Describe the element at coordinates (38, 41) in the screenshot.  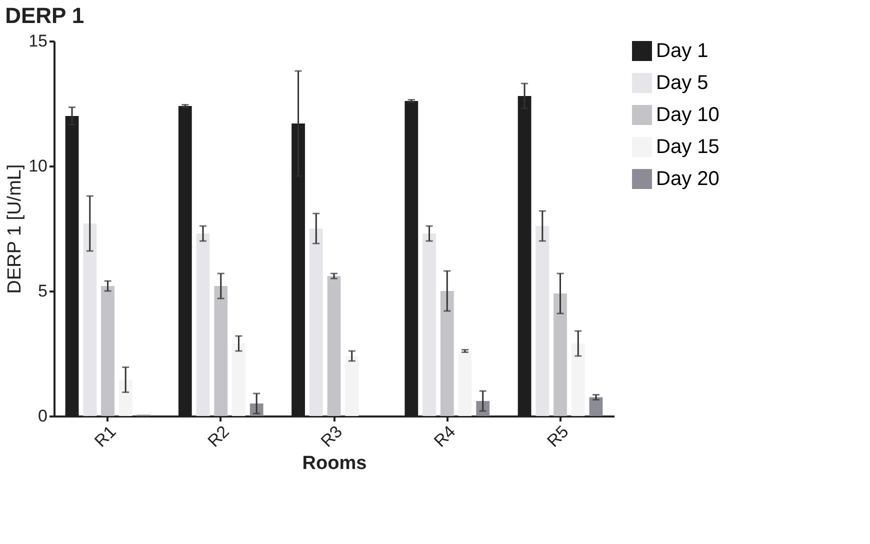
I see `y-tick-label: 15` at that location.